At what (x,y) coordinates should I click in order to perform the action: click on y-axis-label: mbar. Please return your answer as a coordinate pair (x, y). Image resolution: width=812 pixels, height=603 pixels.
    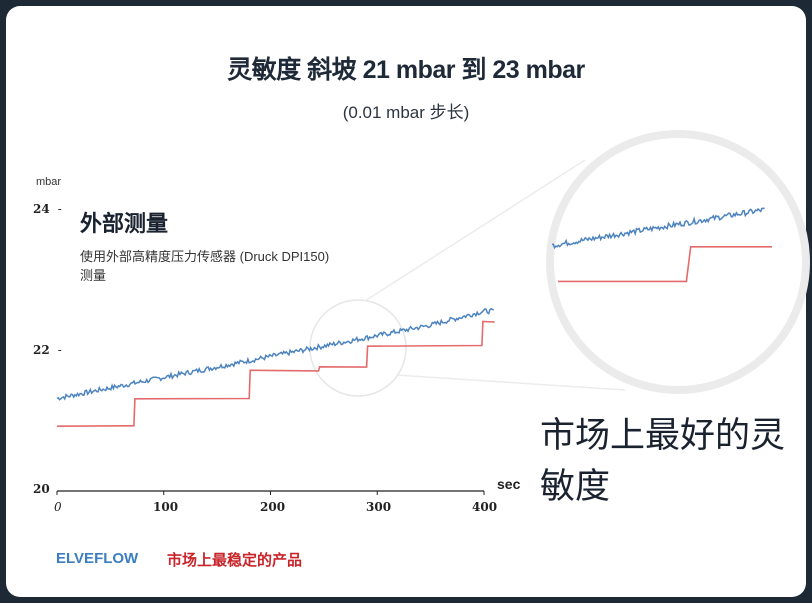
    Looking at the image, I should click on (49, 182).